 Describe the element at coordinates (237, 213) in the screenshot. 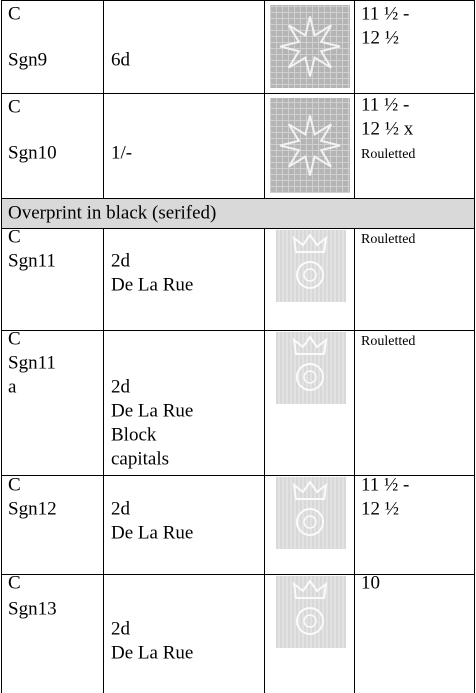

I see `section-band` at that location.